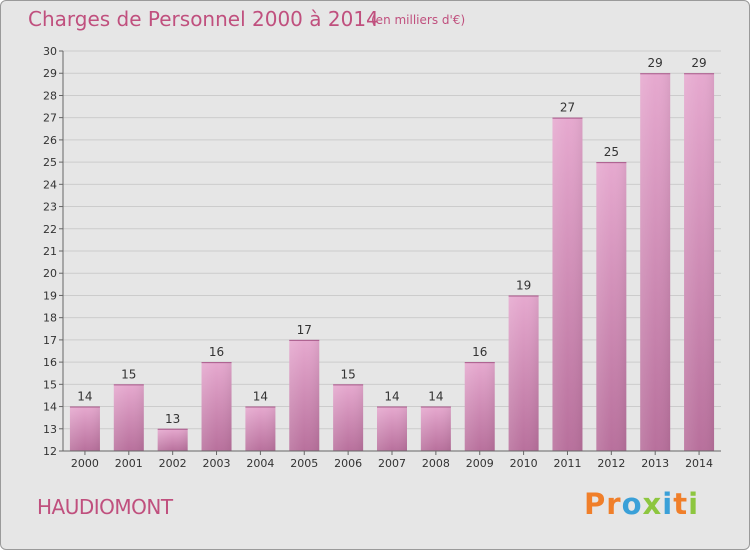  I want to click on y-tick-label: 25, so click(50, 162).